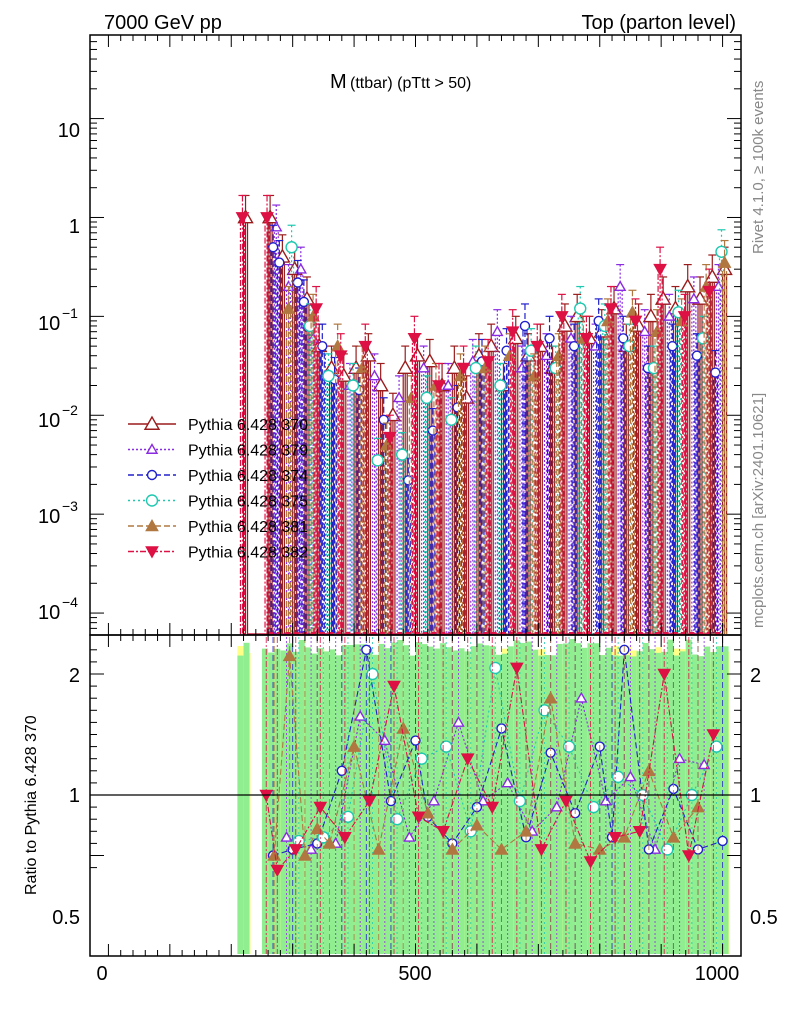 Image resolution: width=786 pixels, height=1024 pixels. Describe the element at coordinates (755, 796) in the screenshot. I see `ratio-tick-1-right: 1` at that location.